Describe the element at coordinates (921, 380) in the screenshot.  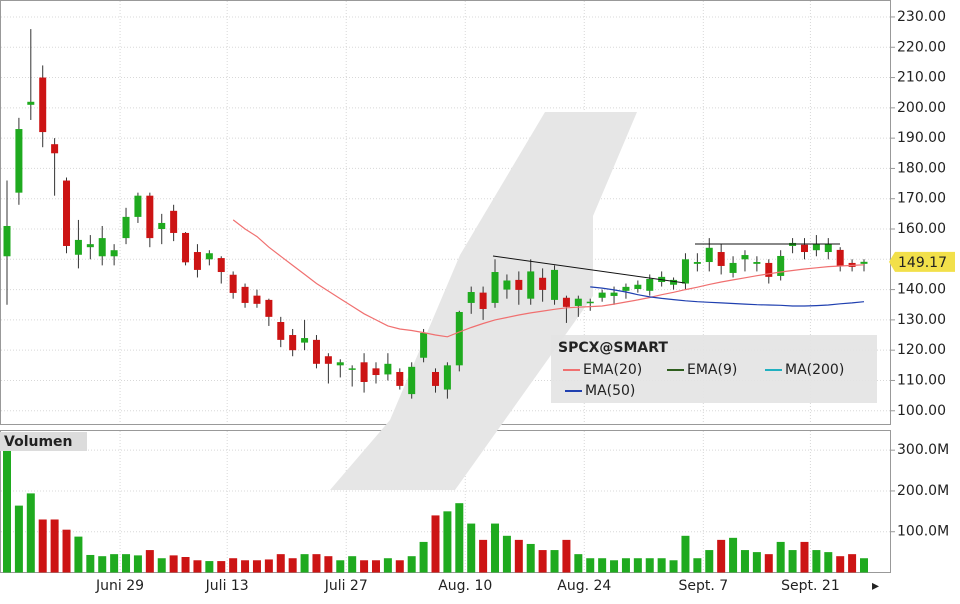
I see `y-tick-label: 110.00` at that location.